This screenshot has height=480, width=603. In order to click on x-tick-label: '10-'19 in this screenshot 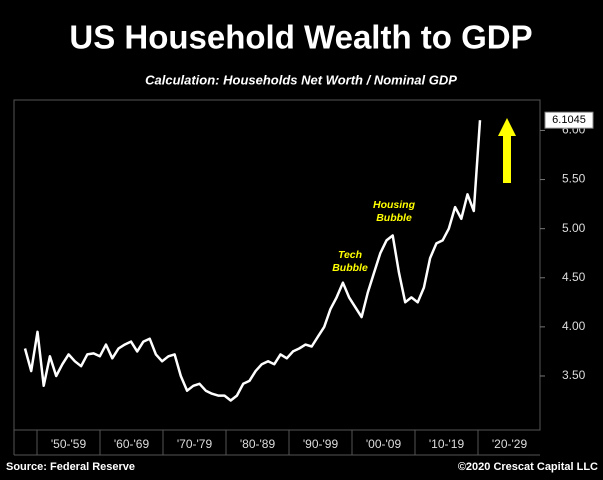, I will do `click(447, 444)`.